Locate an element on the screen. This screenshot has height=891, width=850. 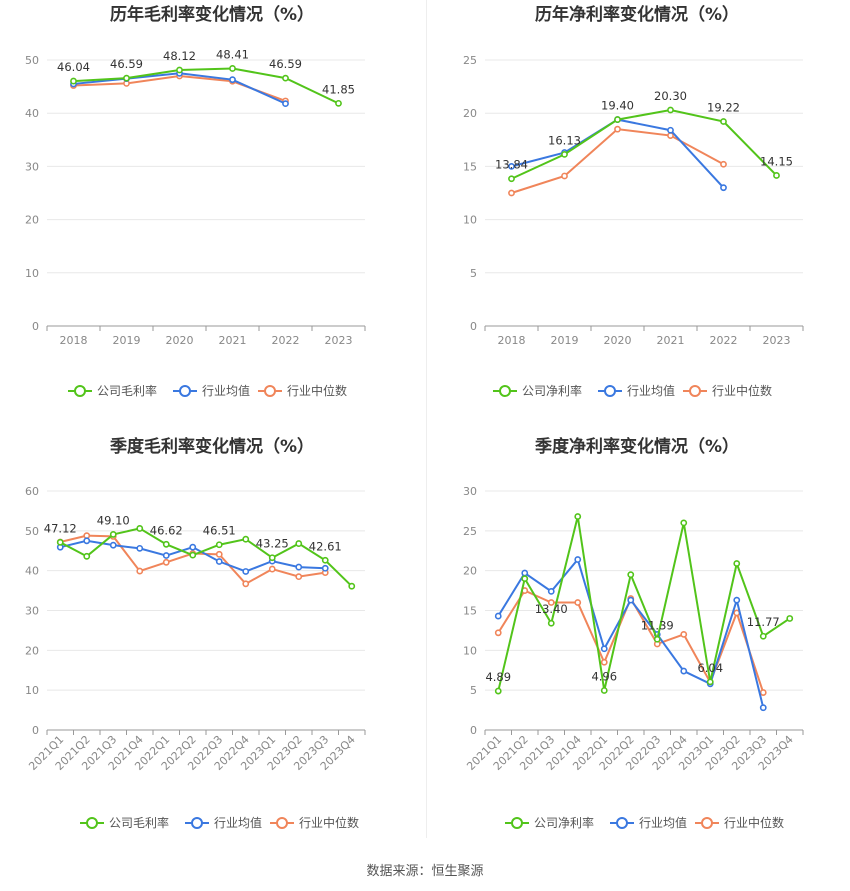
data-label: 46.59 is located at coordinates (126, 64).